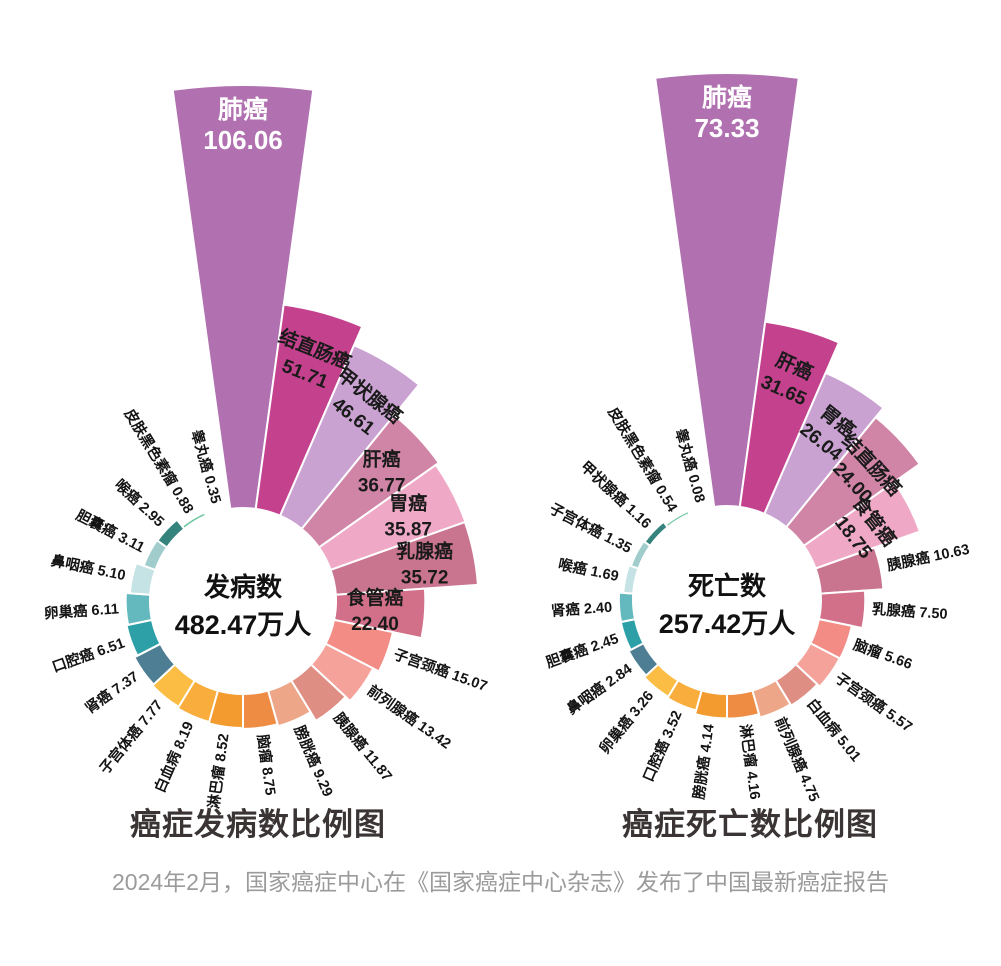 This screenshot has width=1001, height=966. Describe the element at coordinates (662, 746) in the screenshot. I see `label-口腔癌: 口腔癌 3.52` at that location.